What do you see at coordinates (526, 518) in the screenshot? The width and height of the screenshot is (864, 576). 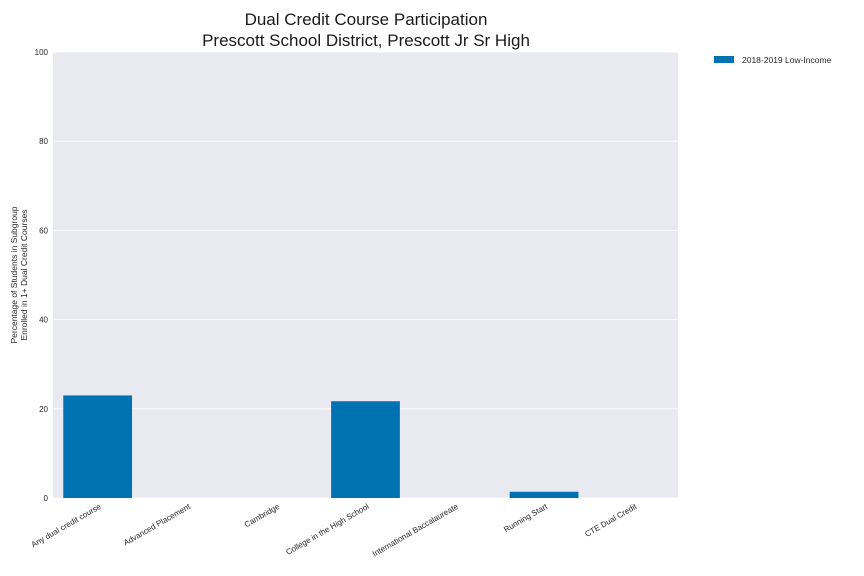 I see `x-tick-label: Running Start` at bounding box center [526, 518].